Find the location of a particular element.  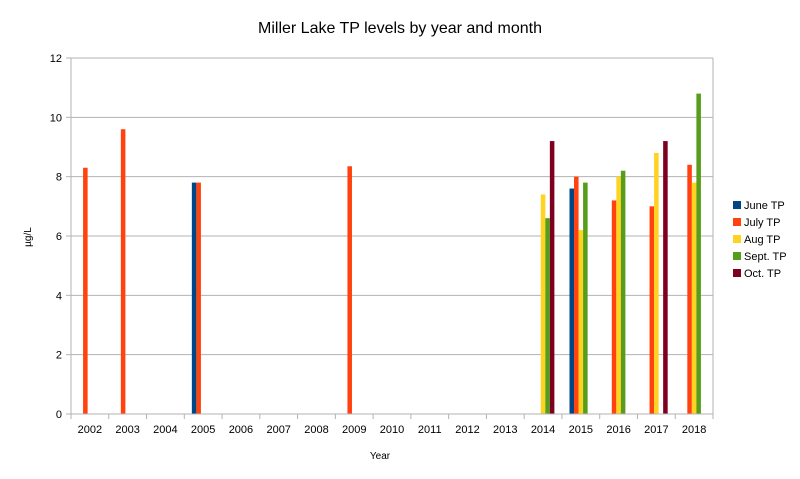

x-axis-label: Year is located at coordinates (380, 456).